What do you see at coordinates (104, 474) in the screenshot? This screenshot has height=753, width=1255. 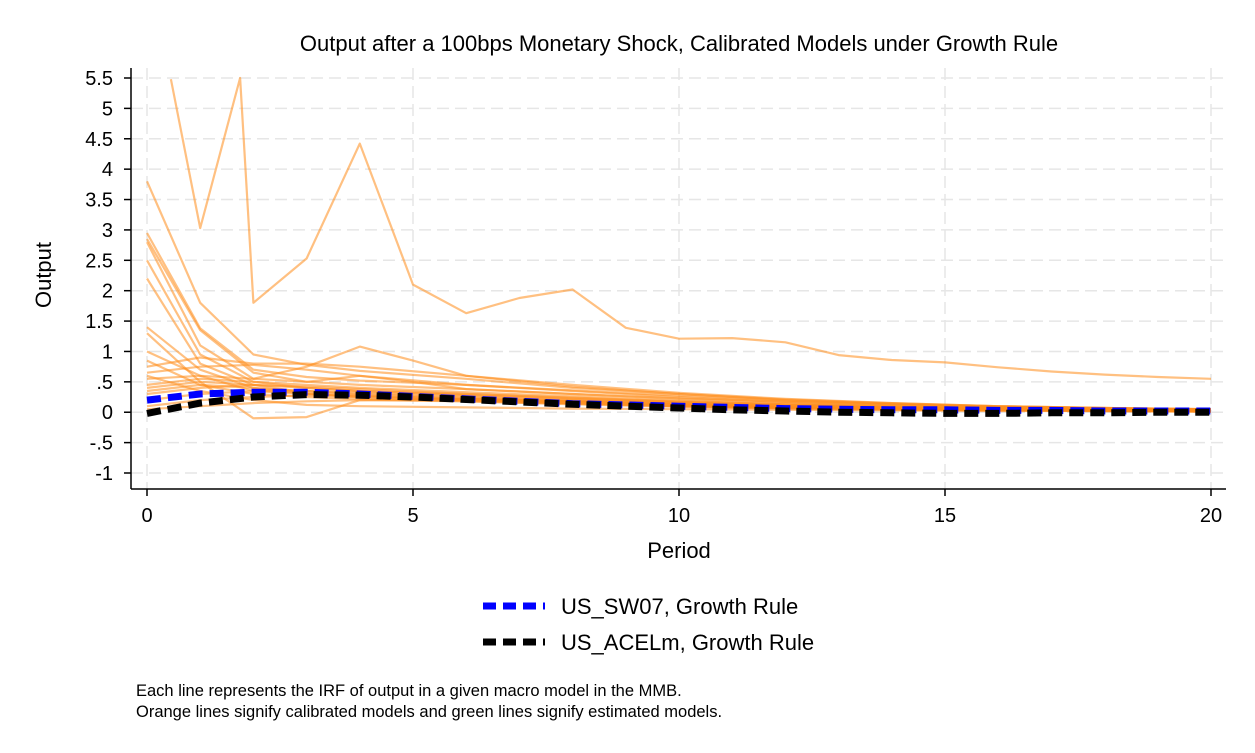 I see `y-tick-label: -1` at bounding box center [104, 474].